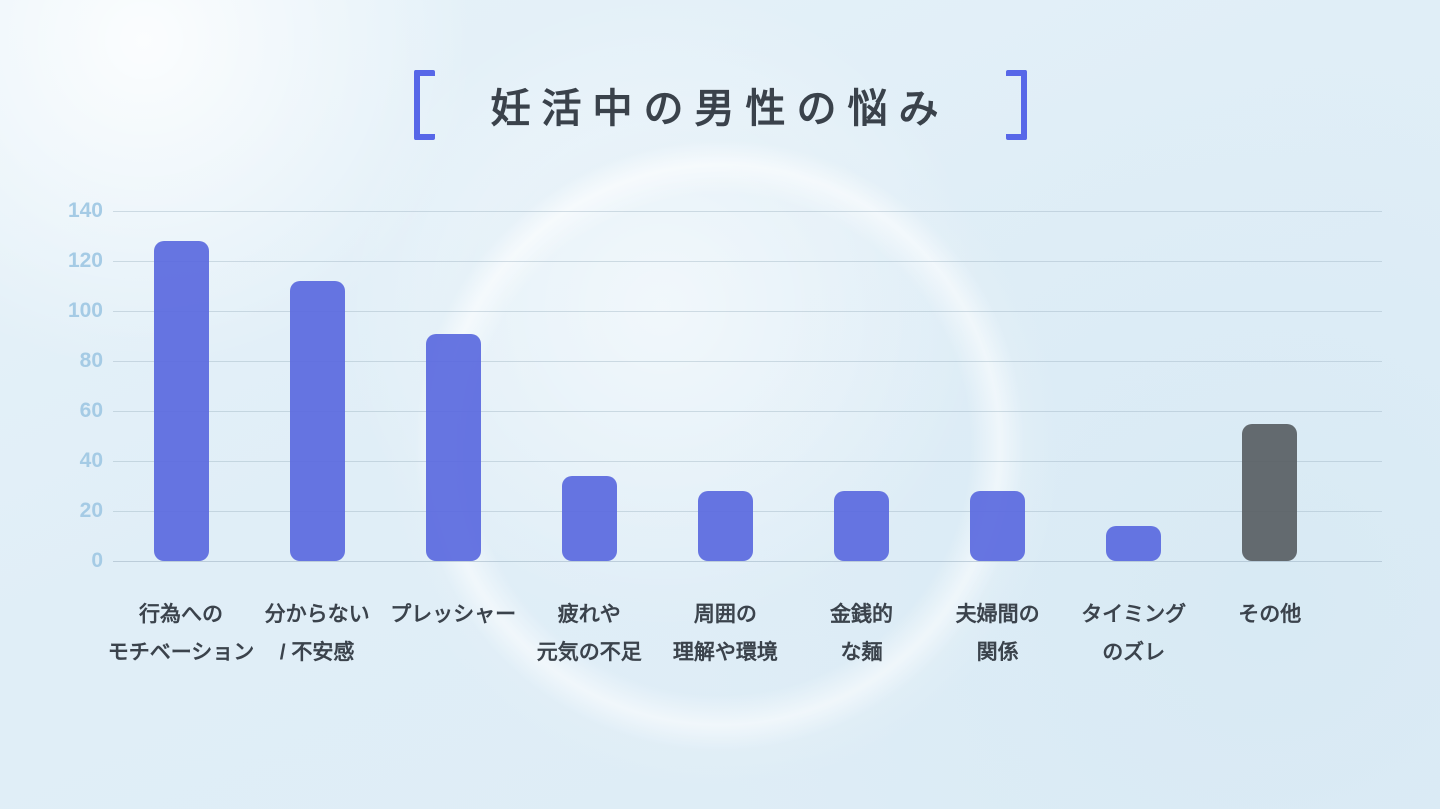 Image resolution: width=1440 pixels, height=809 pixels. What do you see at coordinates (1134, 652) in the screenshot?
I see `category-label-line: のズレ` at bounding box center [1134, 652].